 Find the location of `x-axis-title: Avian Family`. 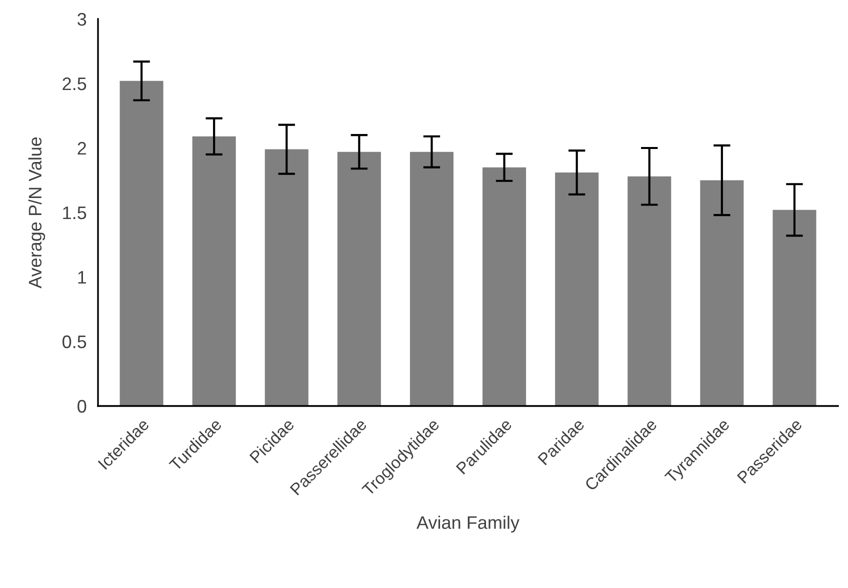

x-axis-title: Avian Family is located at coordinates (468, 524).